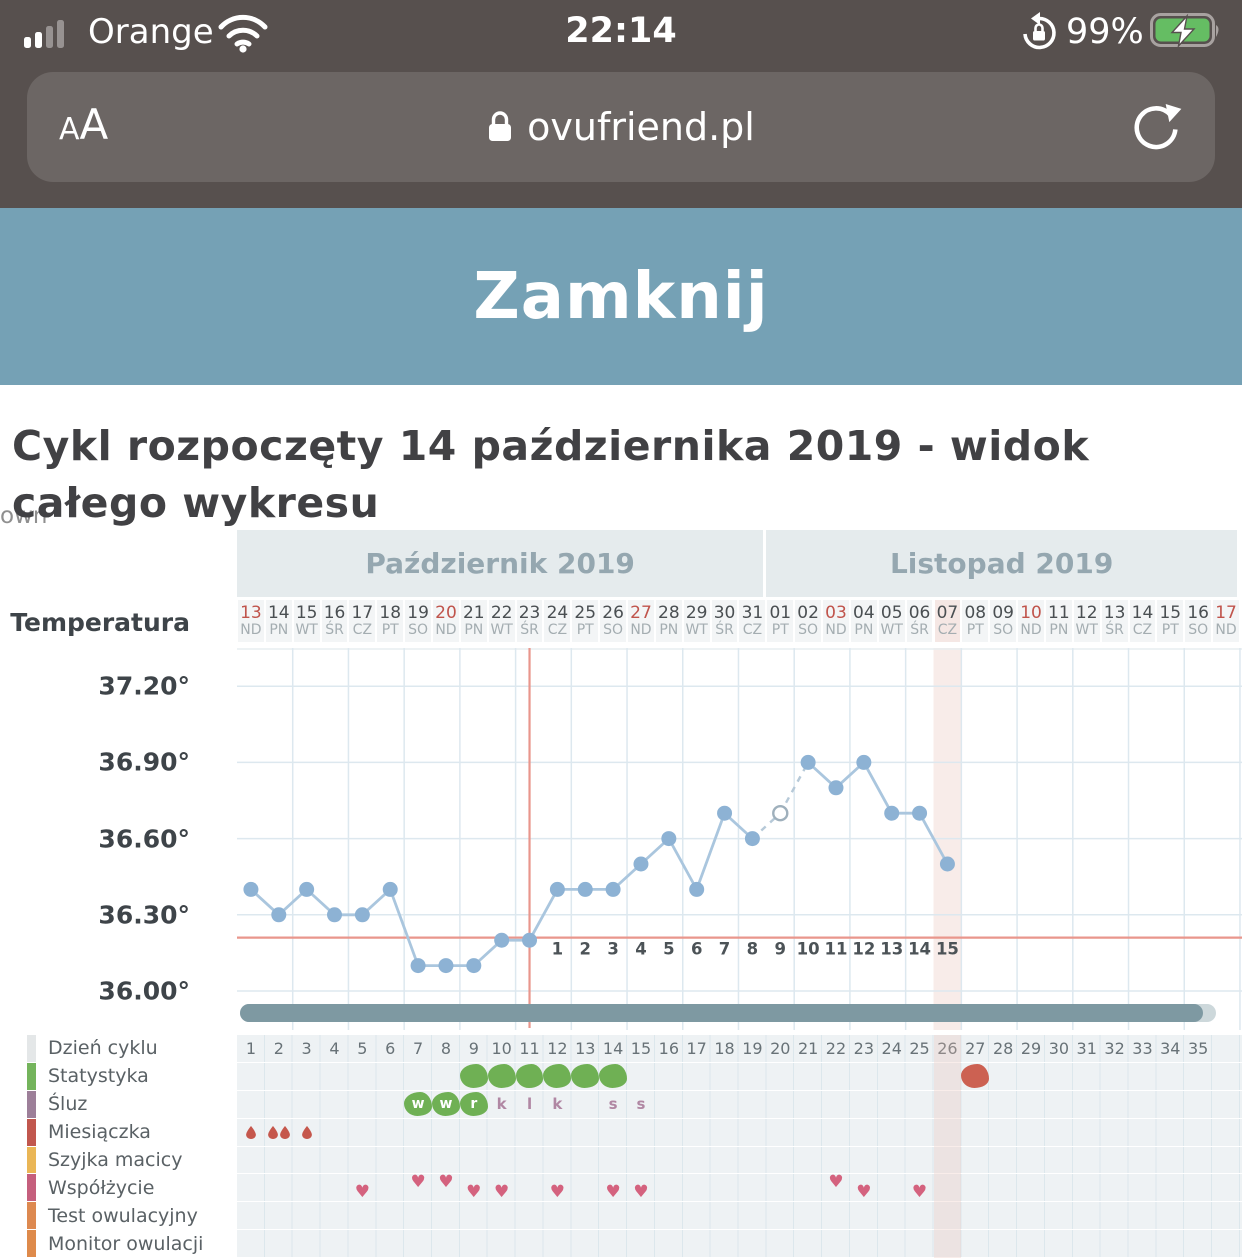 The height and width of the screenshot is (1258, 1242). What do you see at coordinates (752, 621) in the screenshot?
I see `date-cell: 31 CZ` at bounding box center [752, 621].